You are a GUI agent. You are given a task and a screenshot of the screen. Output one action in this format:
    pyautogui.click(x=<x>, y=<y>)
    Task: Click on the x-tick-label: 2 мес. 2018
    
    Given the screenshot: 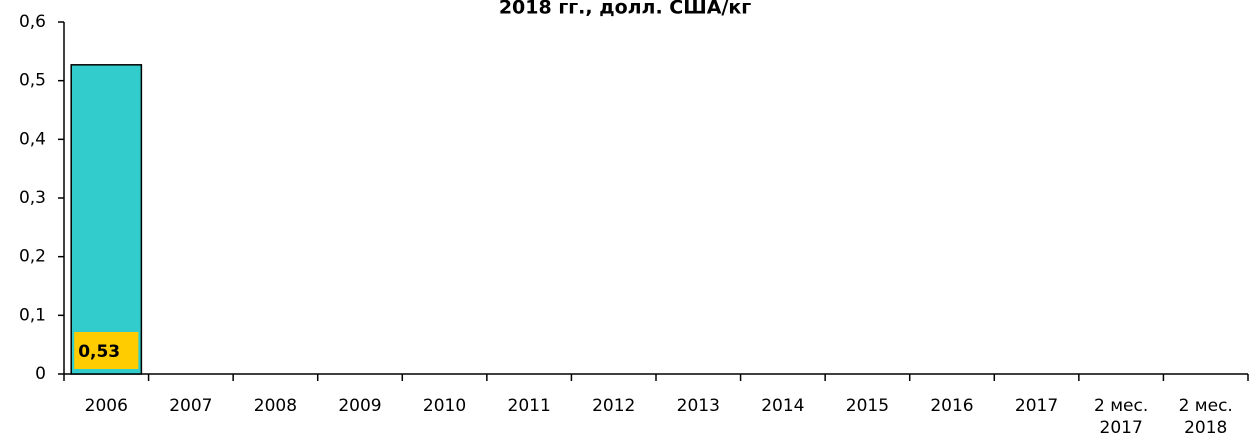 What is the action you would take?
    pyautogui.click(x=1205, y=417)
    